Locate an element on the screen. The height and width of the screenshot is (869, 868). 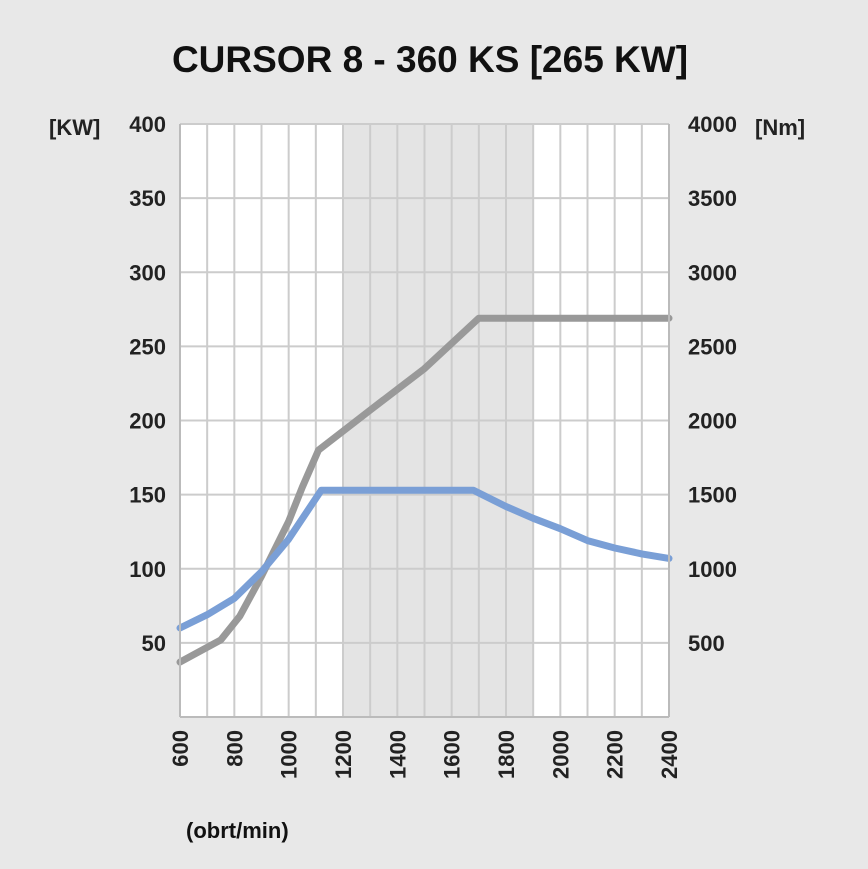
y-left-tick-label: 100 is located at coordinates (147, 569).